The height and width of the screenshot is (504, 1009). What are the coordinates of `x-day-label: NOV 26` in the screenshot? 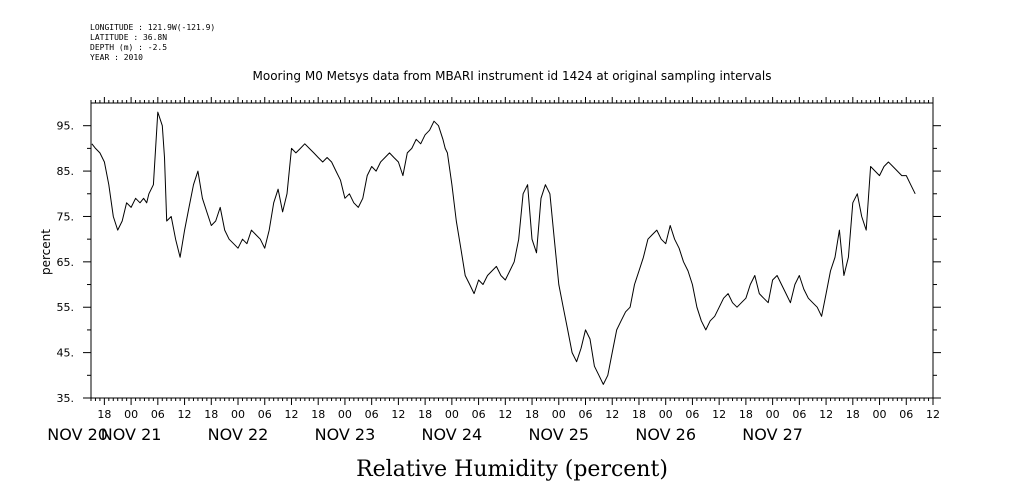 It's located at (665, 434).